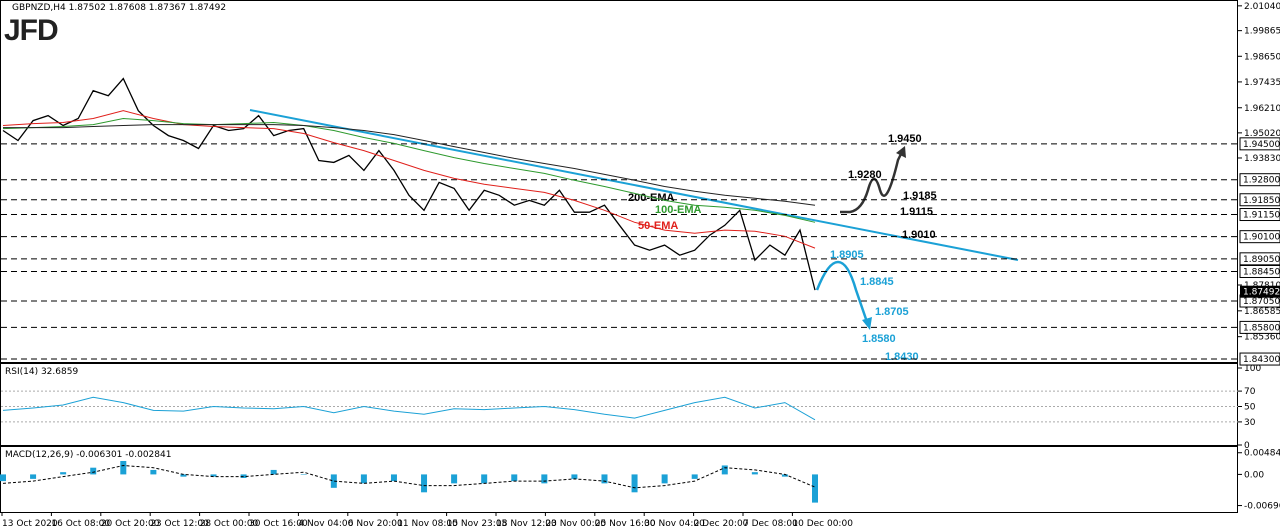 Image resolution: width=1280 pixels, height=531 pixels. I want to click on ema-label: 100-EMA, so click(678, 210).